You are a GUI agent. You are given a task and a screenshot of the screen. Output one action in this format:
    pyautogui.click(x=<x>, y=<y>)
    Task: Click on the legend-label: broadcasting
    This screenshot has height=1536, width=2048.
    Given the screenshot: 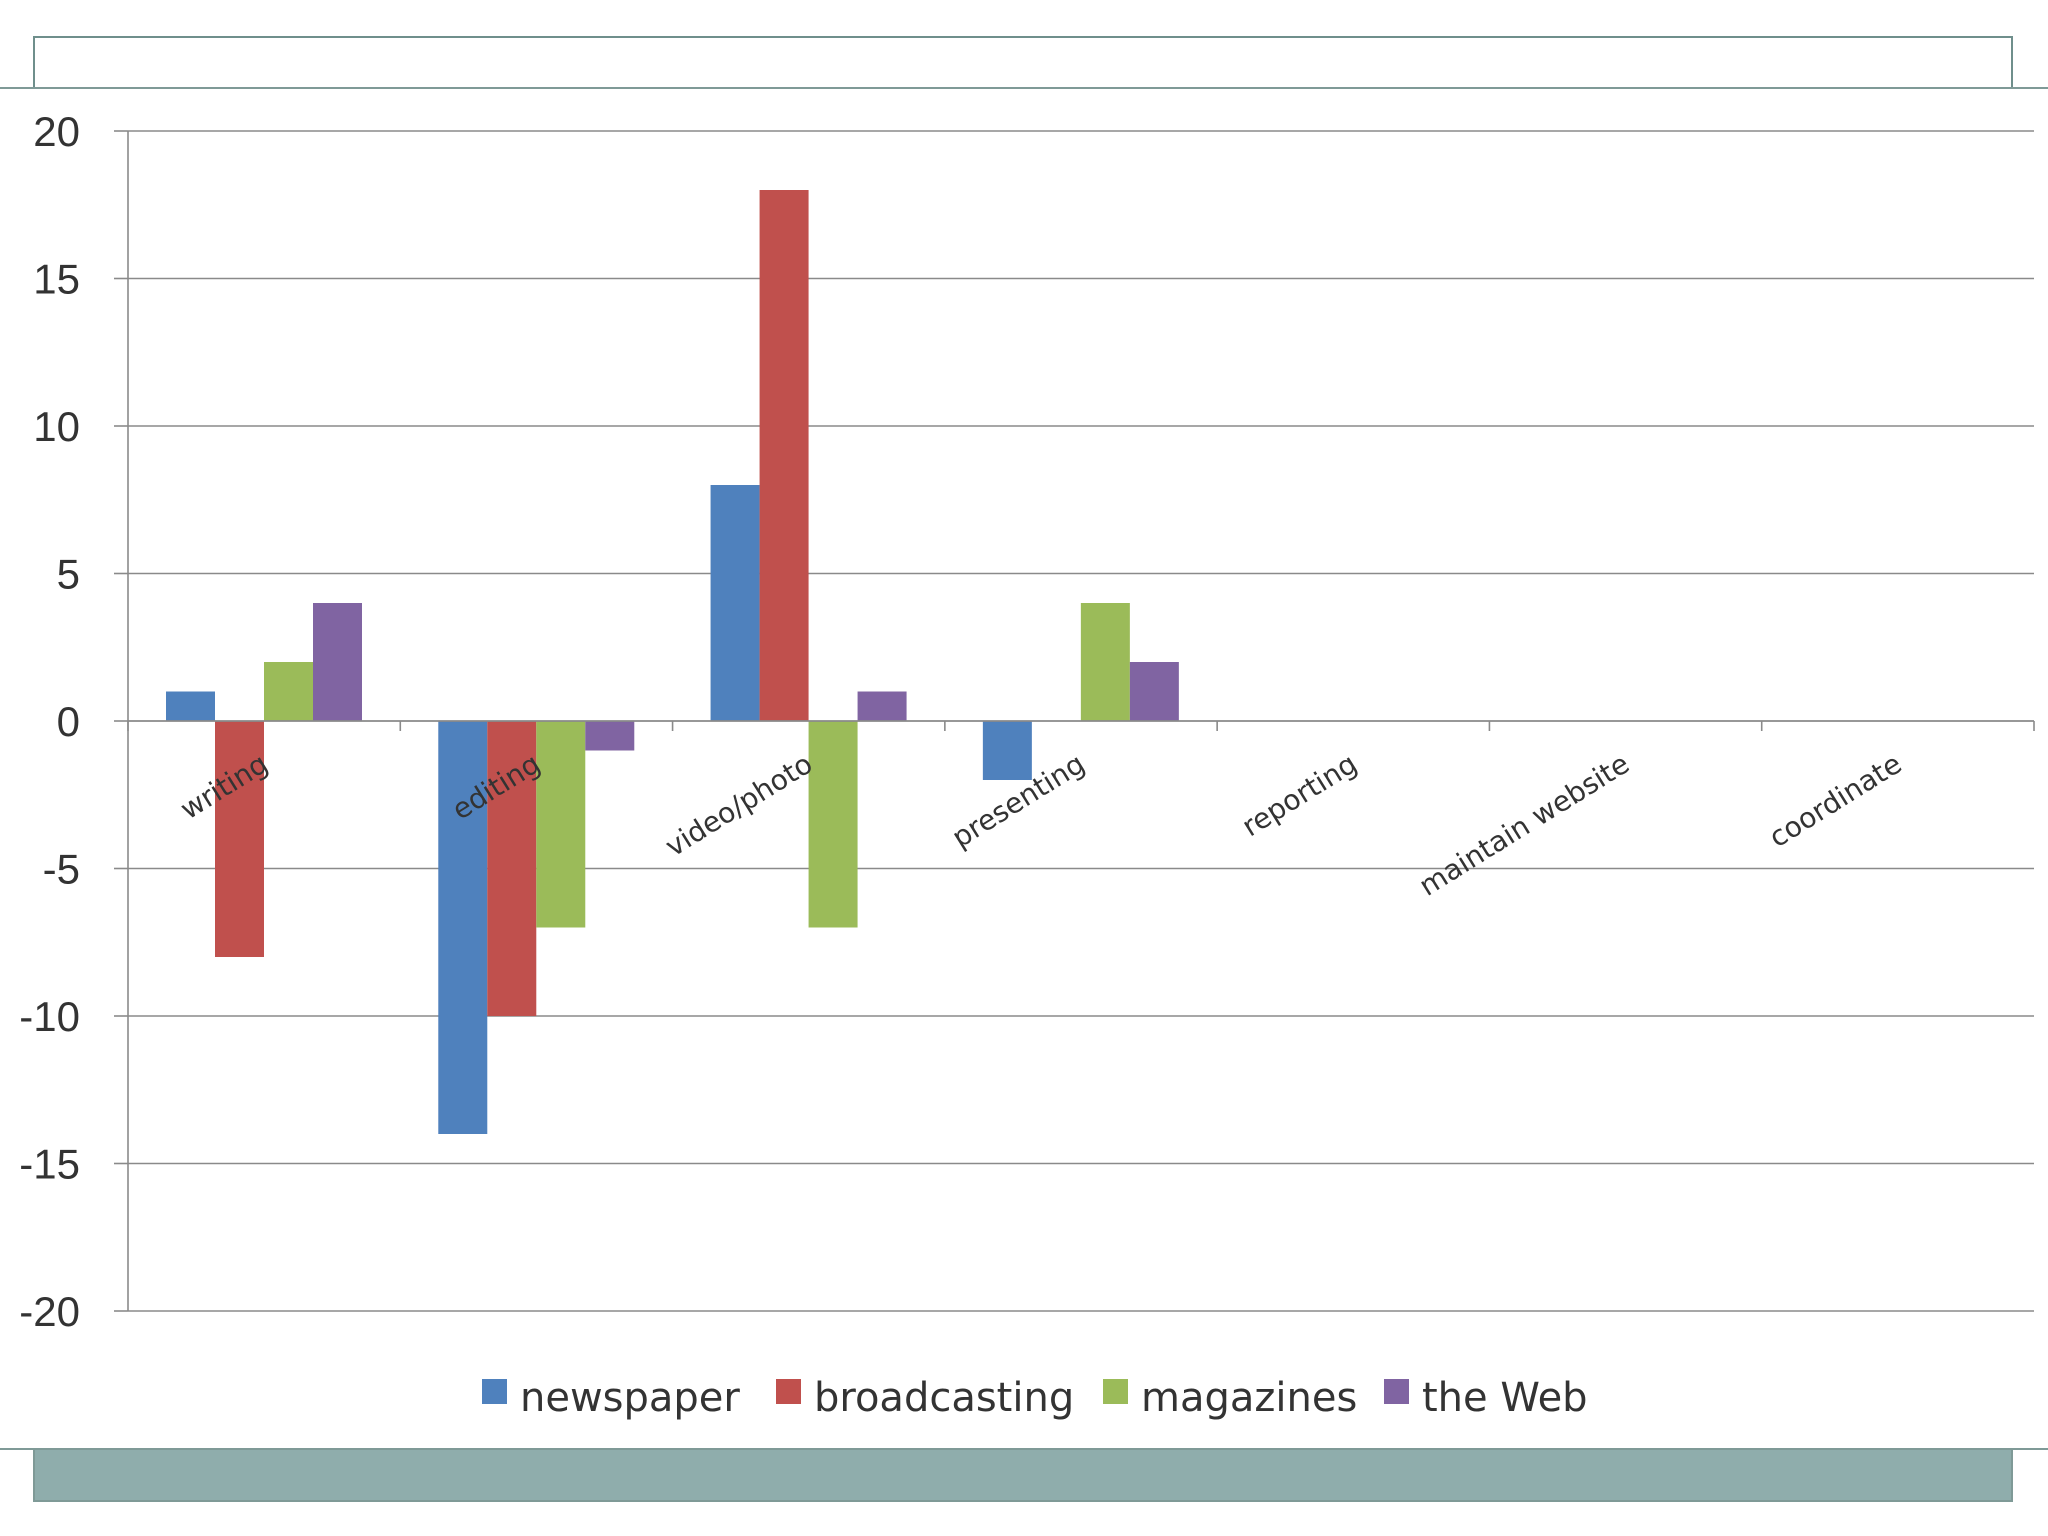 What is the action you would take?
    pyautogui.click(x=944, y=1398)
    